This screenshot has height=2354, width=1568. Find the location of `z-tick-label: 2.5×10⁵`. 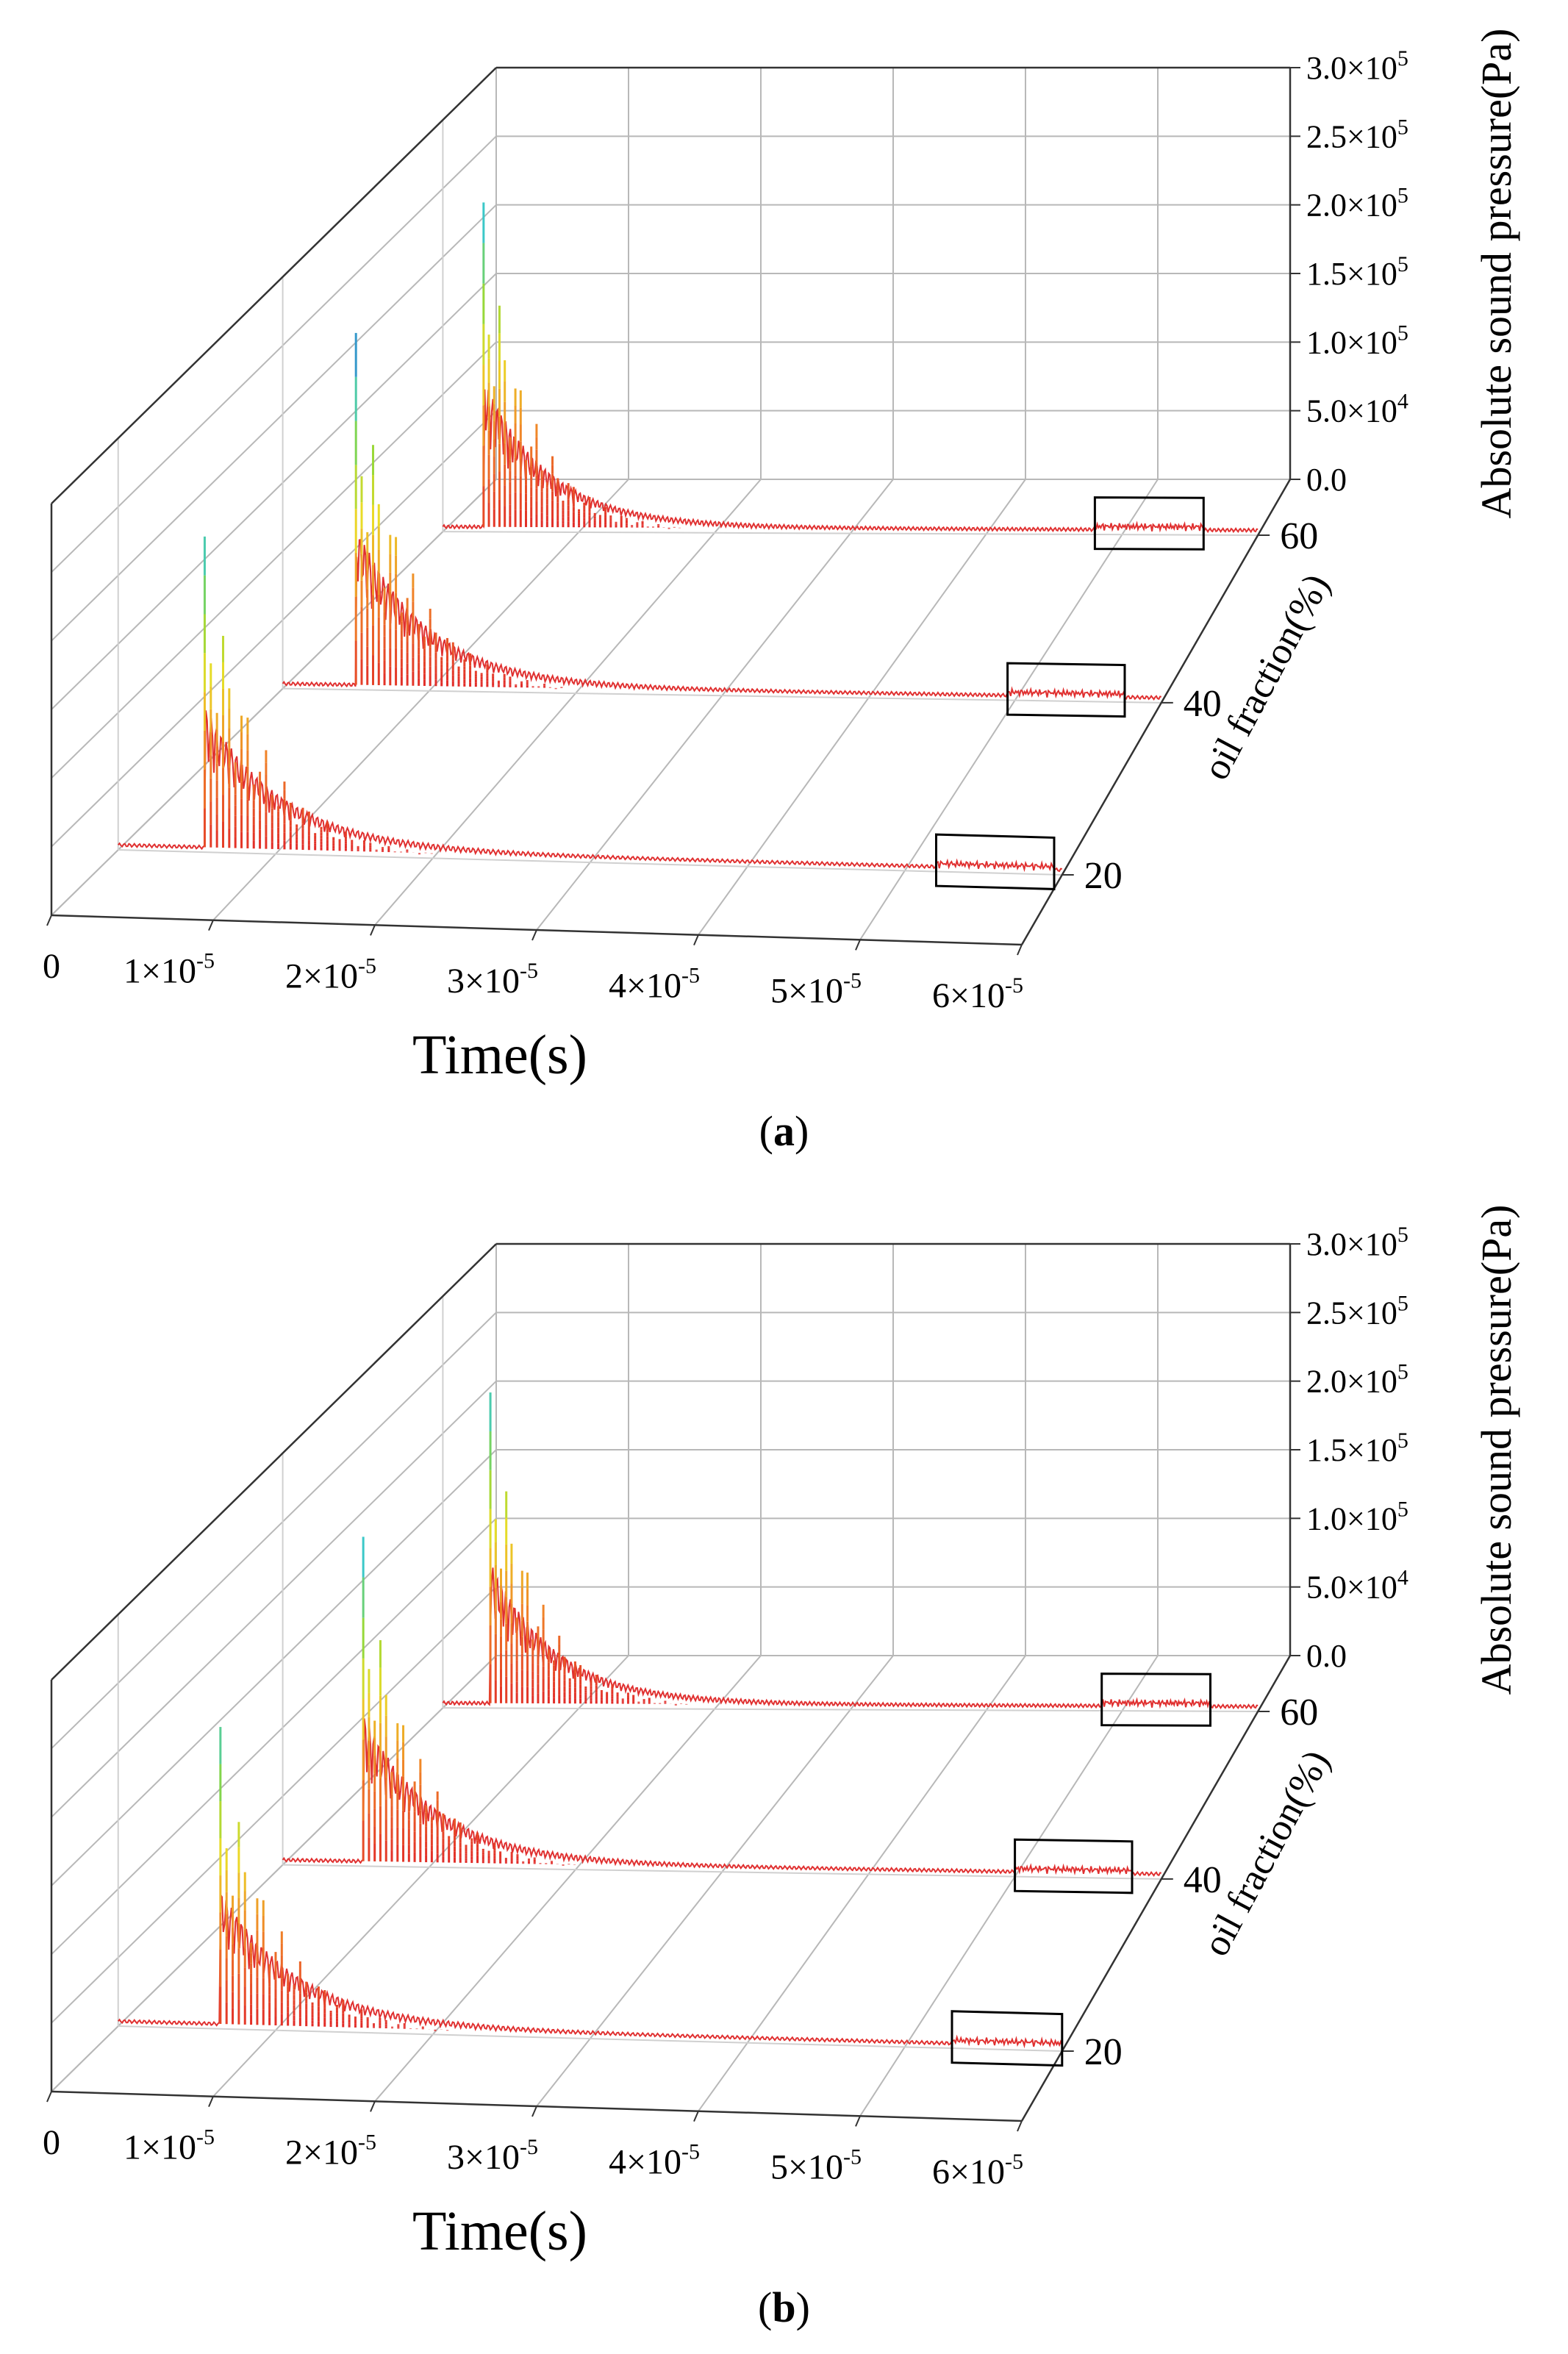

z-tick-label: 2.5×10⁵ is located at coordinates (1357, 134).